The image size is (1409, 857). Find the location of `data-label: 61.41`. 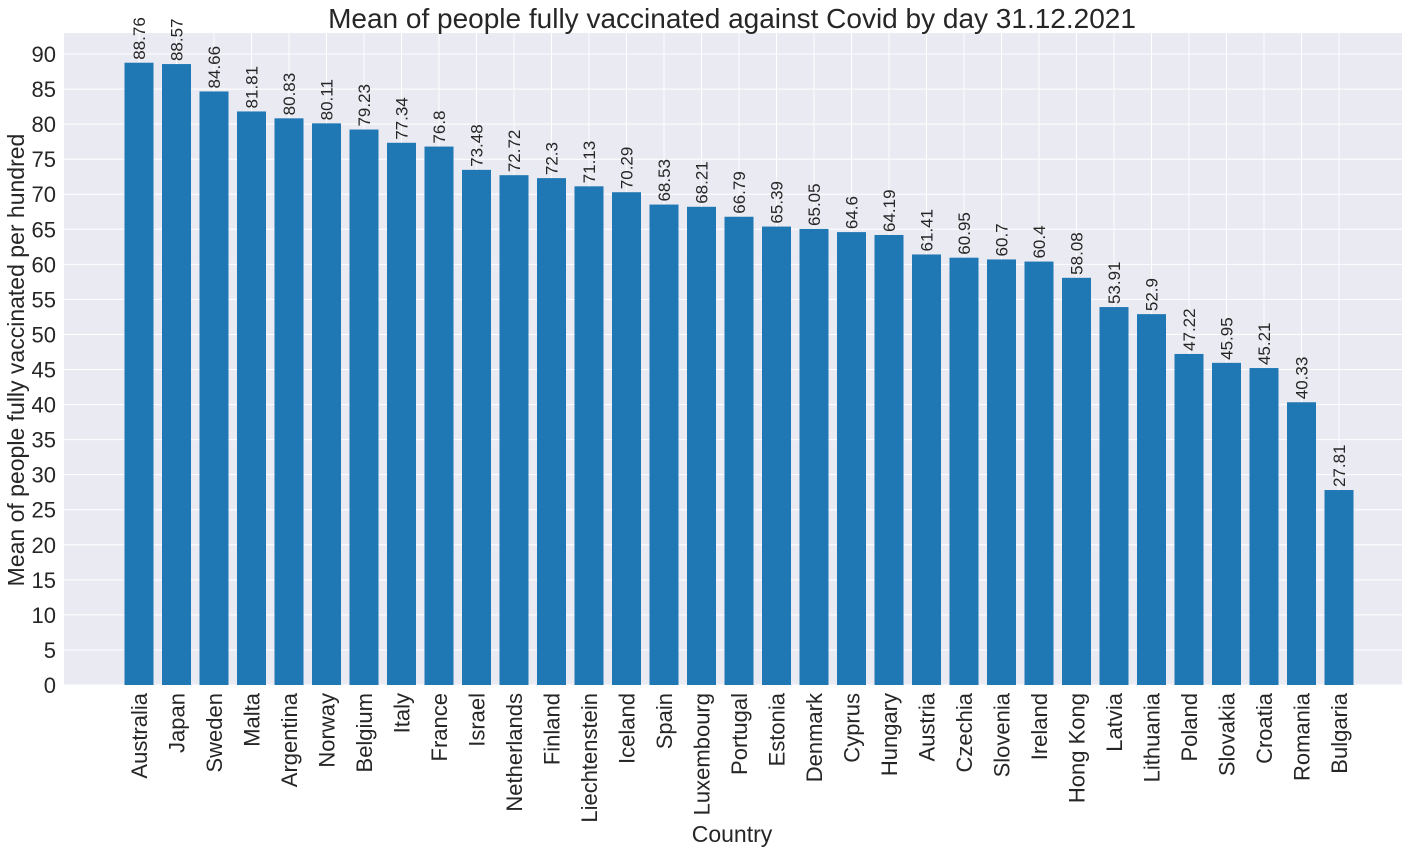

data-label: 61.41 is located at coordinates (927, 230).